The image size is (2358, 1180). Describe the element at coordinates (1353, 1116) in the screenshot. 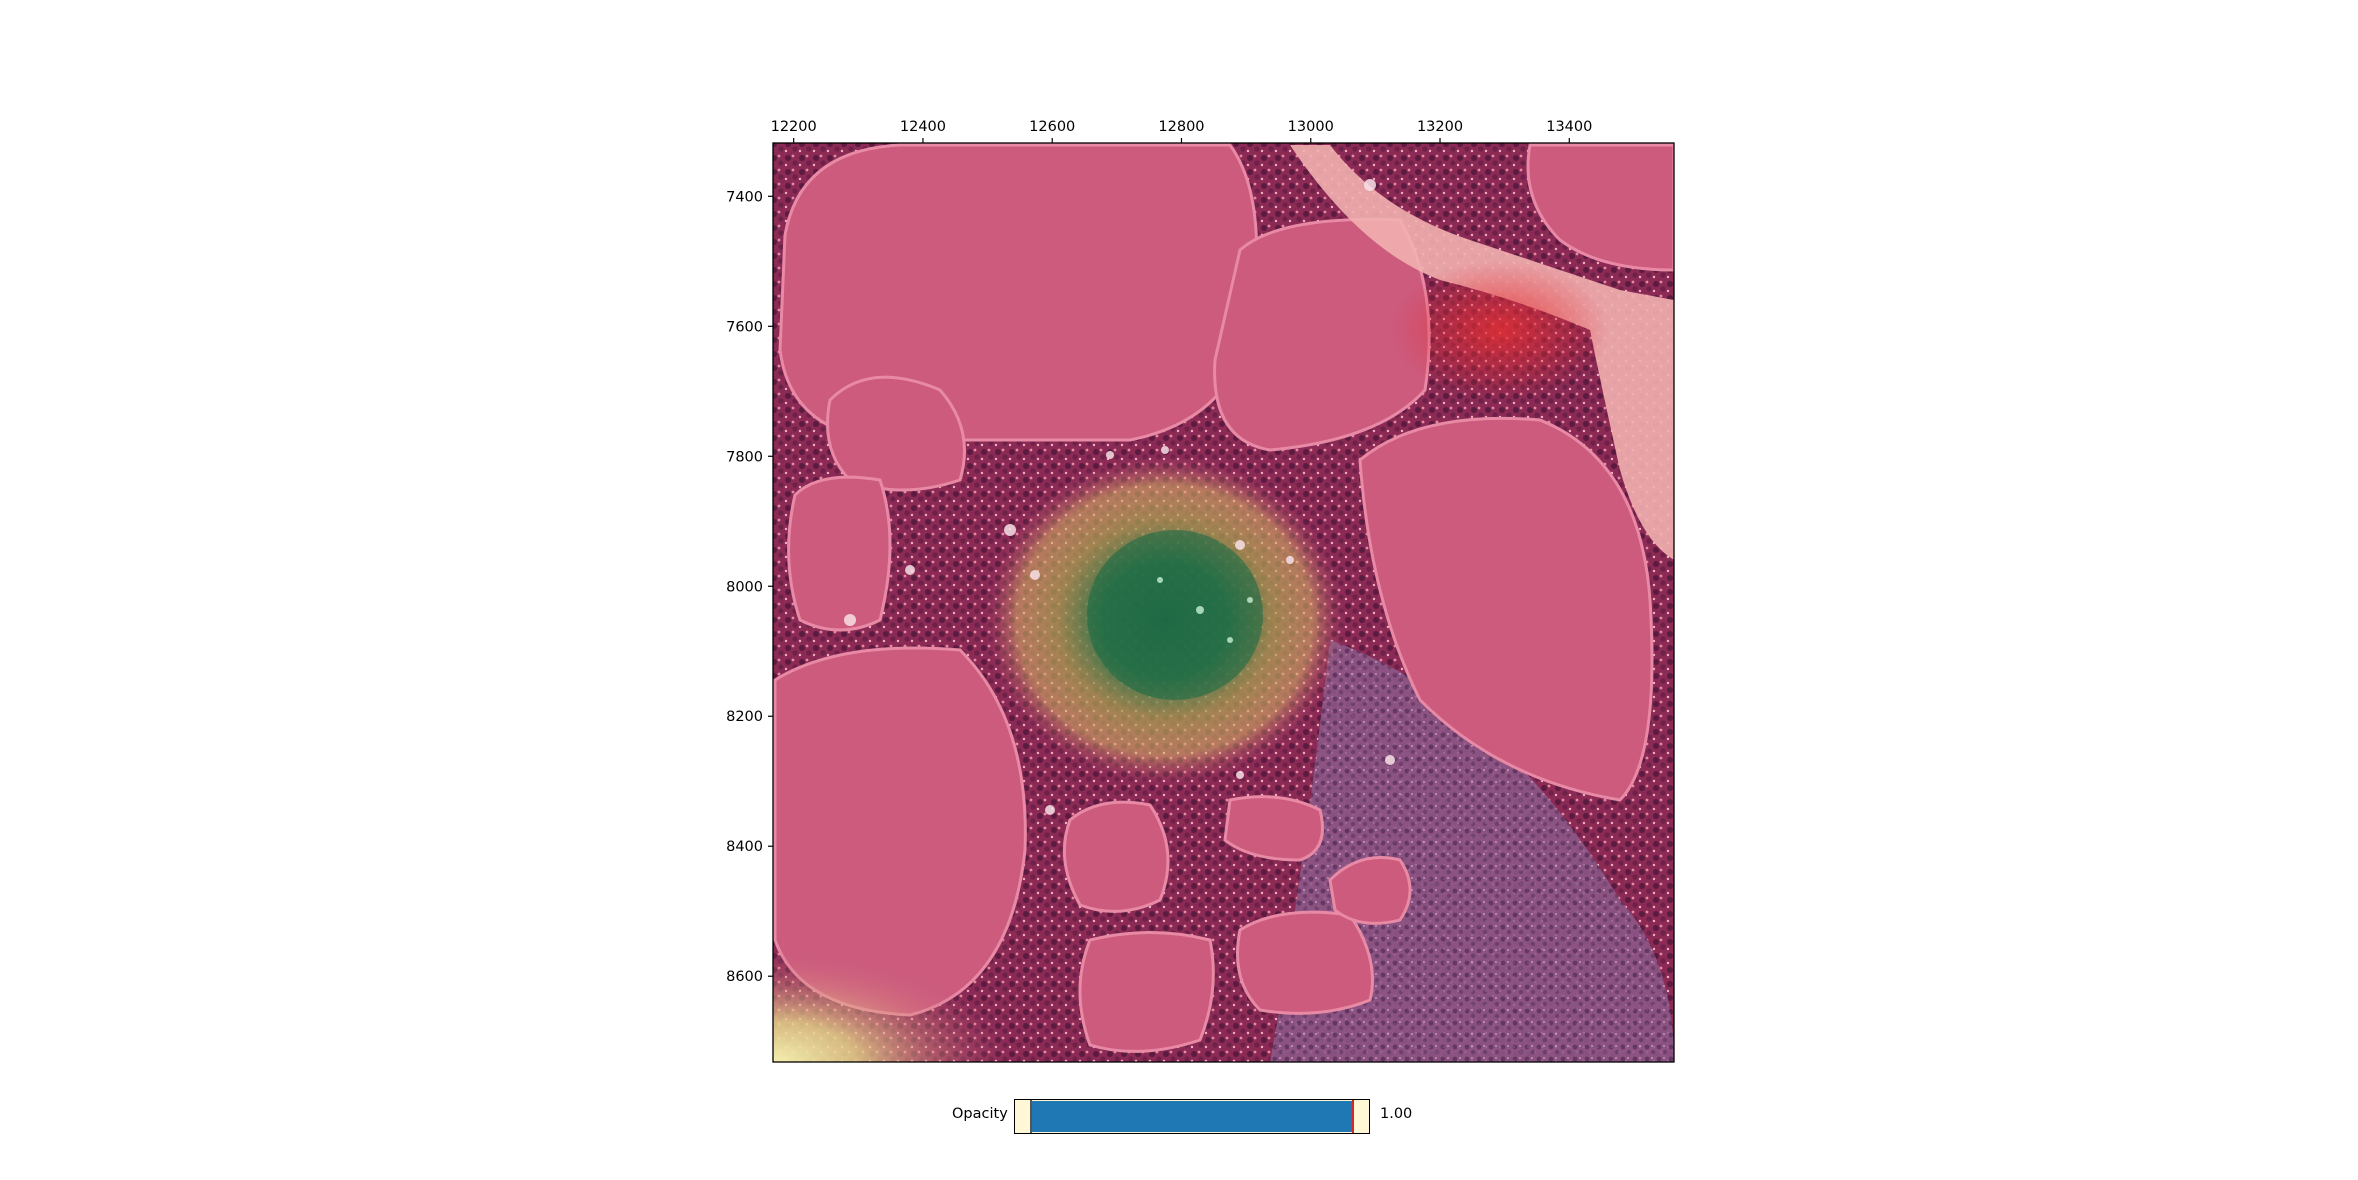

I see `opacity-slider-handle` at that location.